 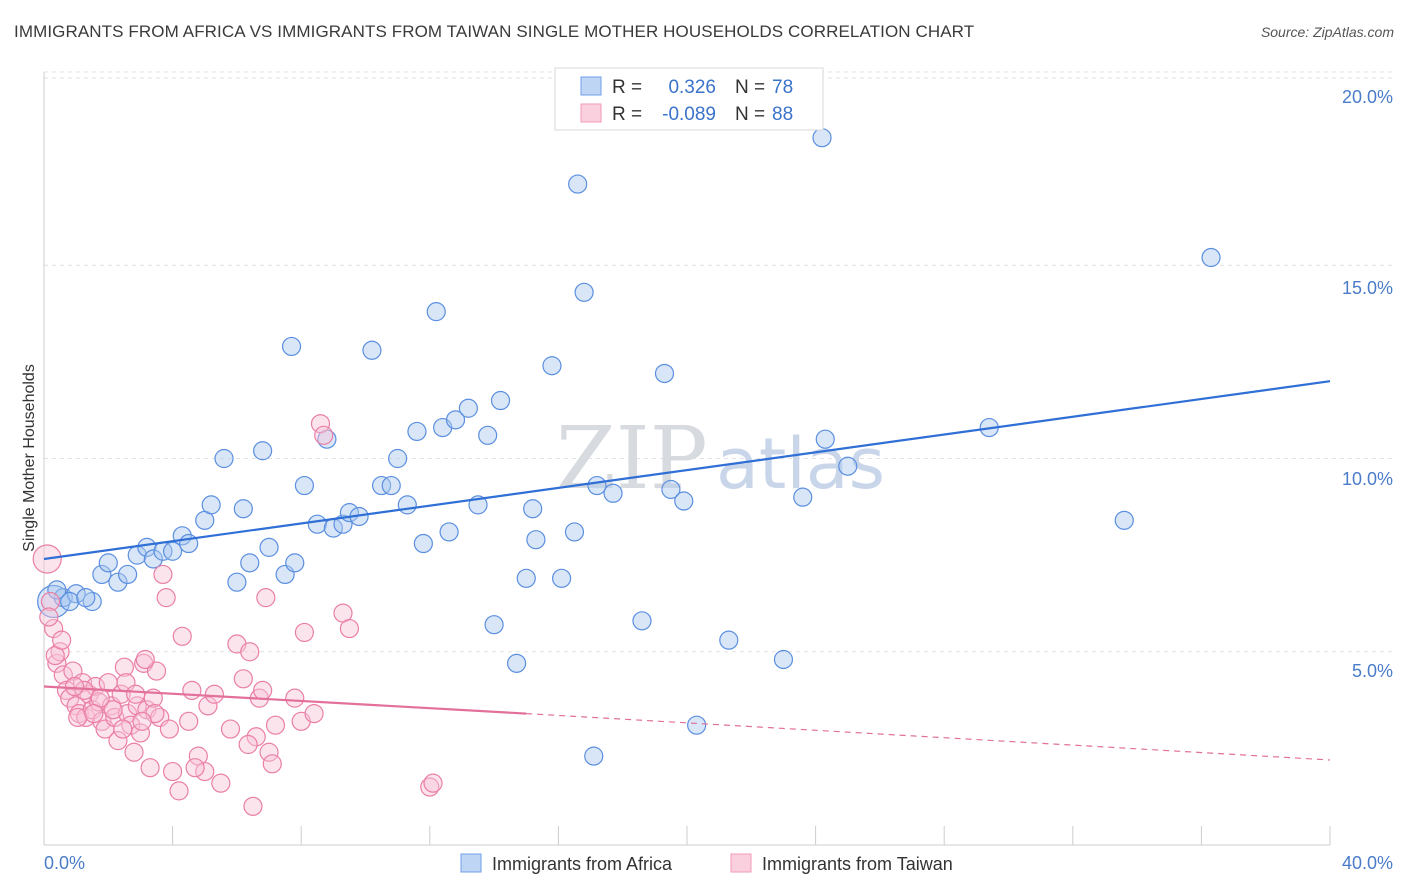 I want to click on source-label: Source: ZipAtlas.com, so click(x=1327, y=32).